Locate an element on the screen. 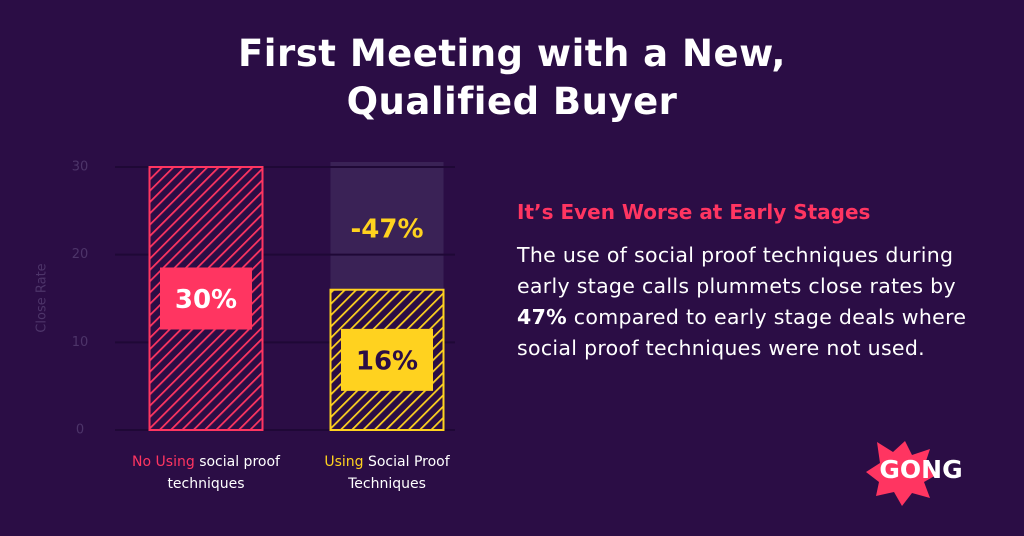 This screenshot has width=1024, height=536. y-tick-label: 0 is located at coordinates (80, 430).